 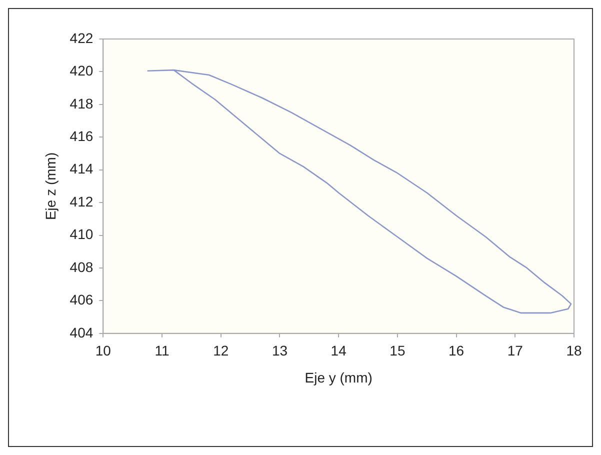 I want to click on y-tick-label: 420, so click(x=82, y=70).